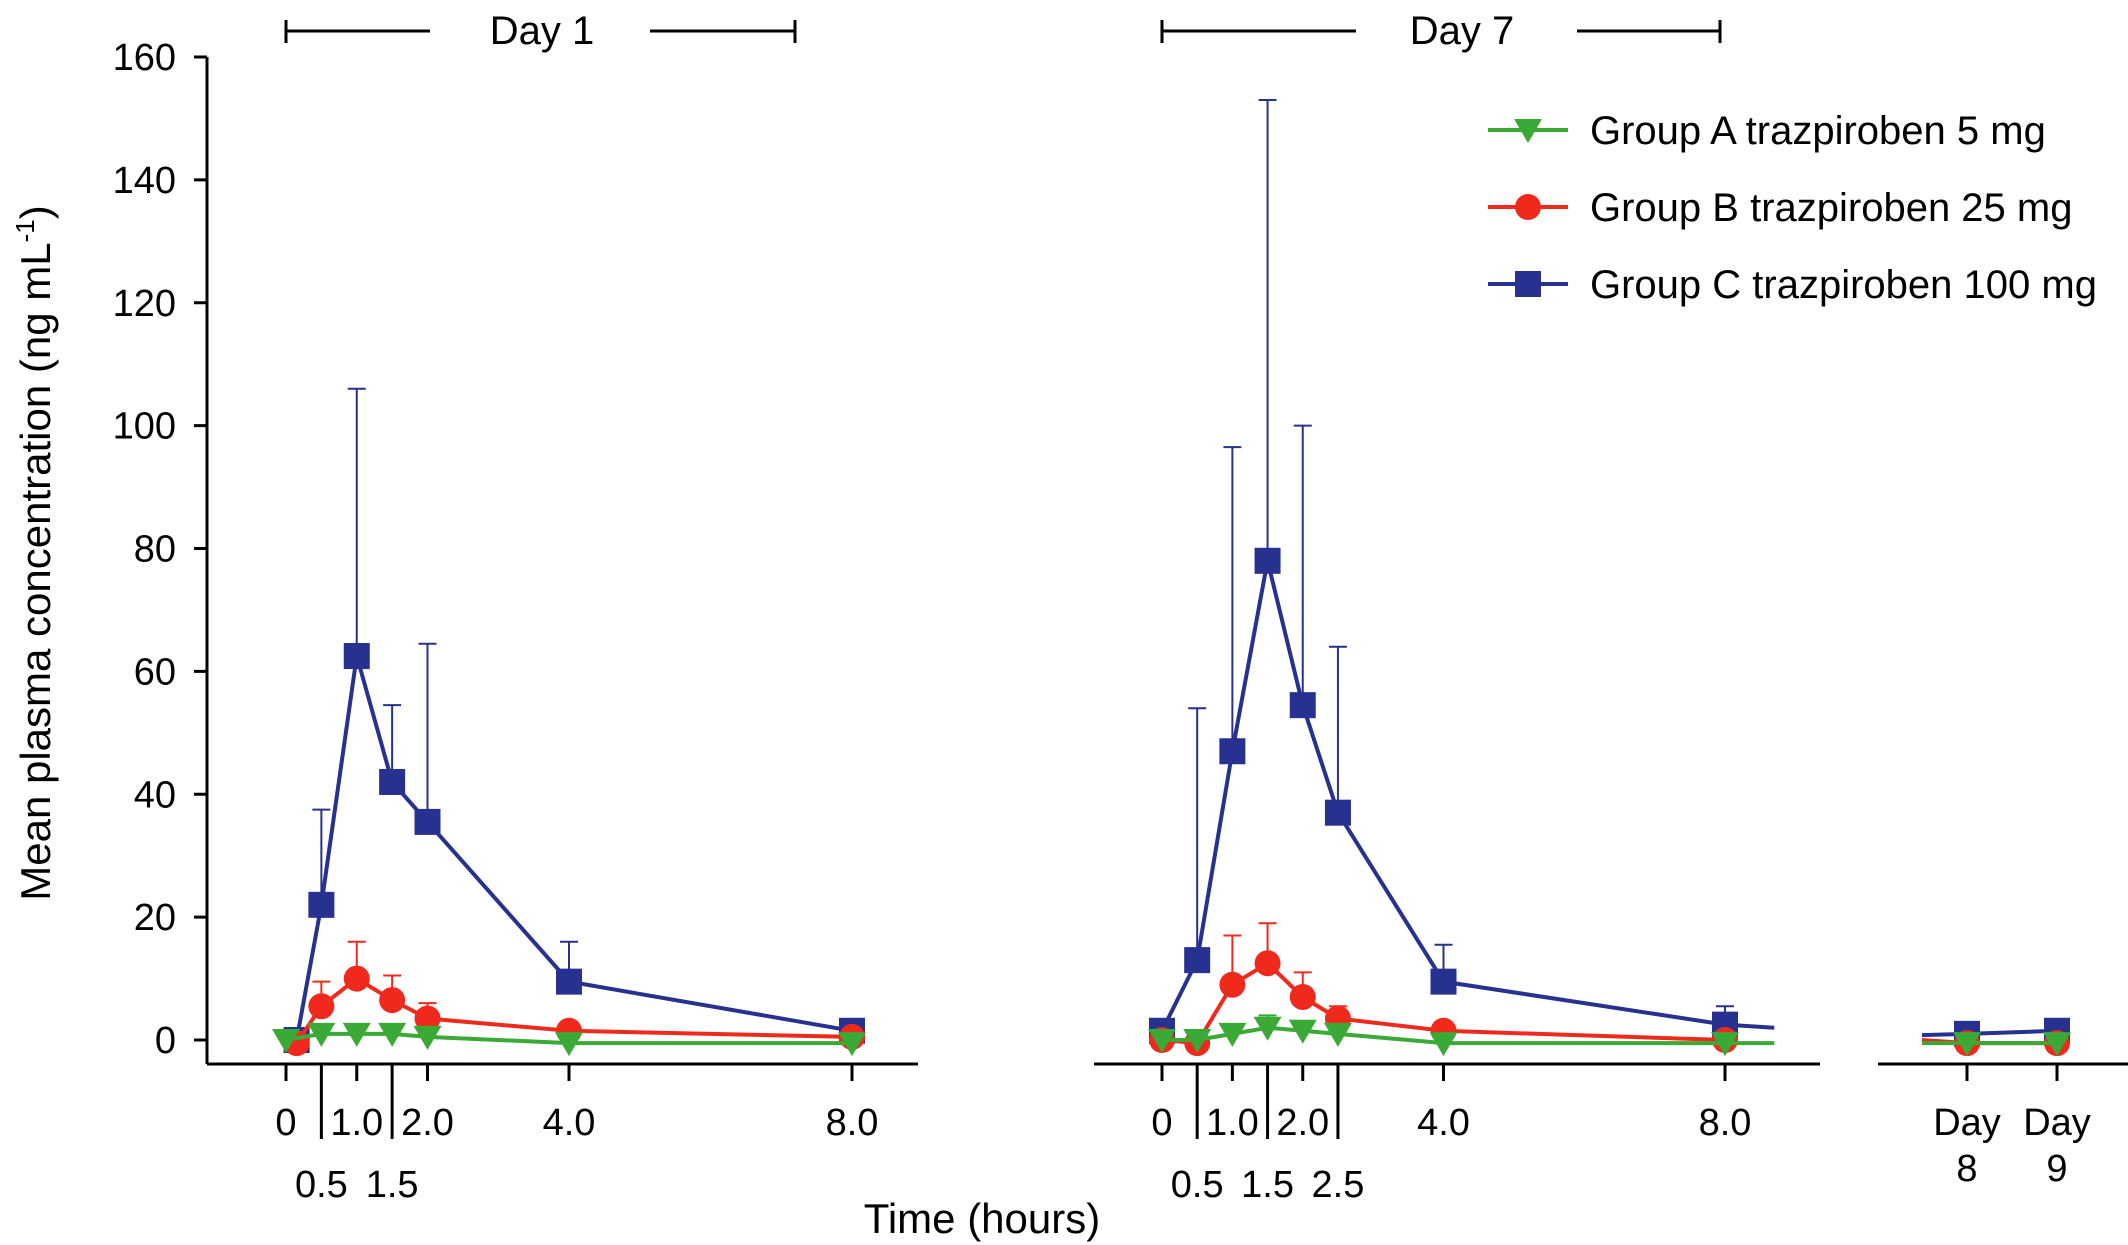 This screenshot has width=2128, height=1245. Describe the element at coordinates (982, 1218) in the screenshot. I see `x-axis-title: Time (hours)` at that location.